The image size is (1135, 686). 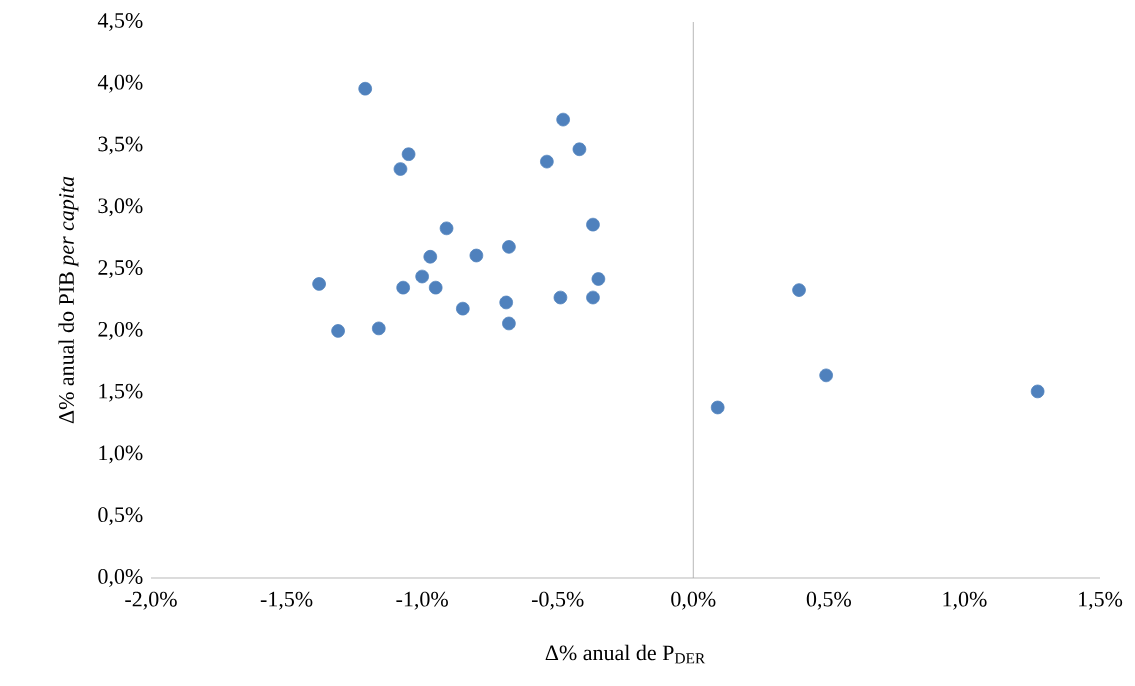 I want to click on y-tick-label: 4,5%, so click(x=120, y=22).